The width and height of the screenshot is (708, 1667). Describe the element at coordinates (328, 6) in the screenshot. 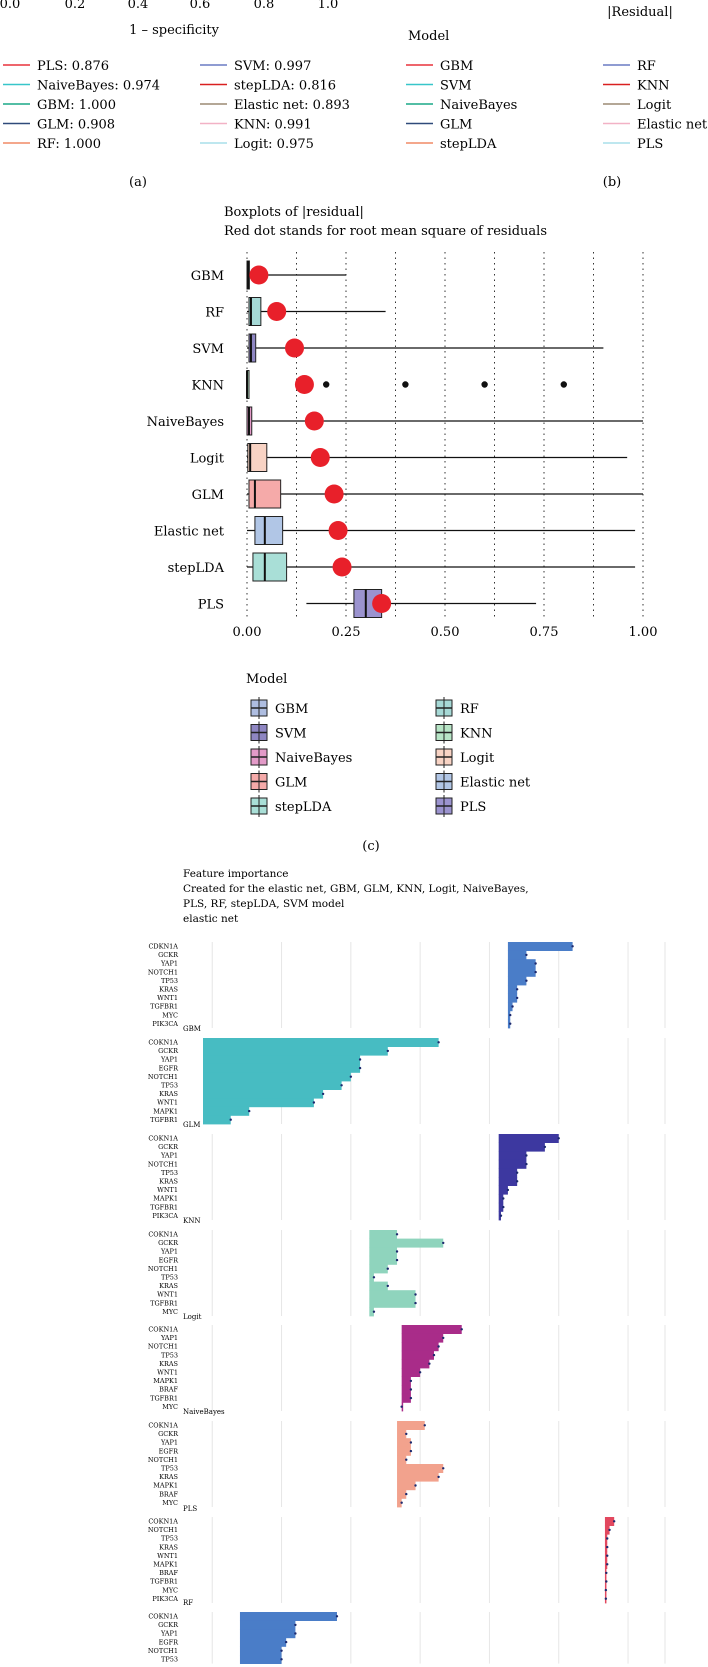

I see `roc-tick-label: 1.0` at that location.